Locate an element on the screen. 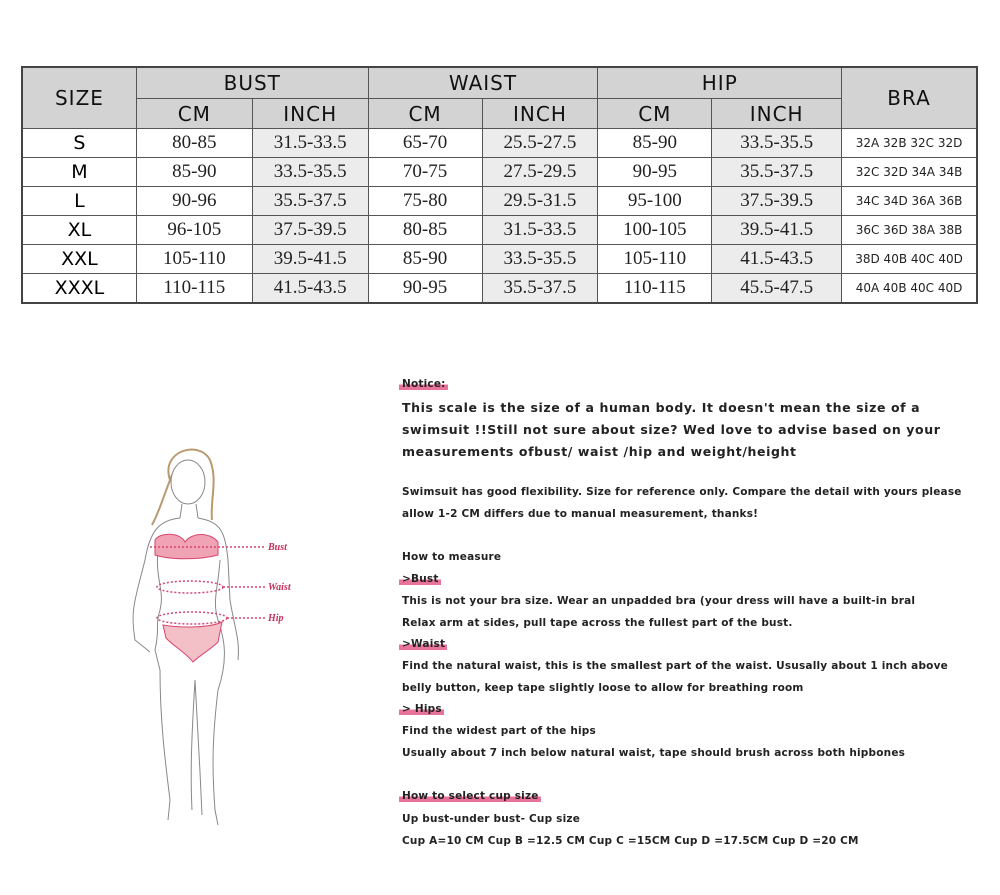 Image resolution: width=1000 pixels, height=895 pixels. cell-waist-cm: 85-90 is located at coordinates (425, 259).